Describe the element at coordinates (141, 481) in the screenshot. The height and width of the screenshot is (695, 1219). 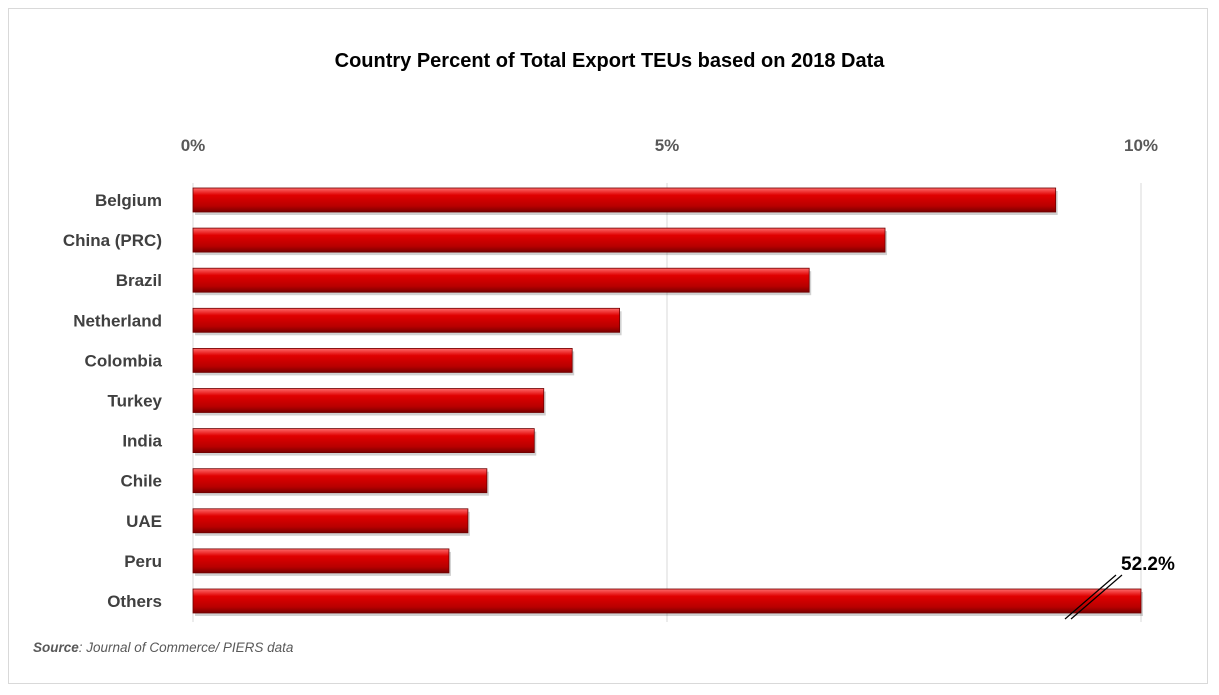
I see `category-label: Chile` at that location.